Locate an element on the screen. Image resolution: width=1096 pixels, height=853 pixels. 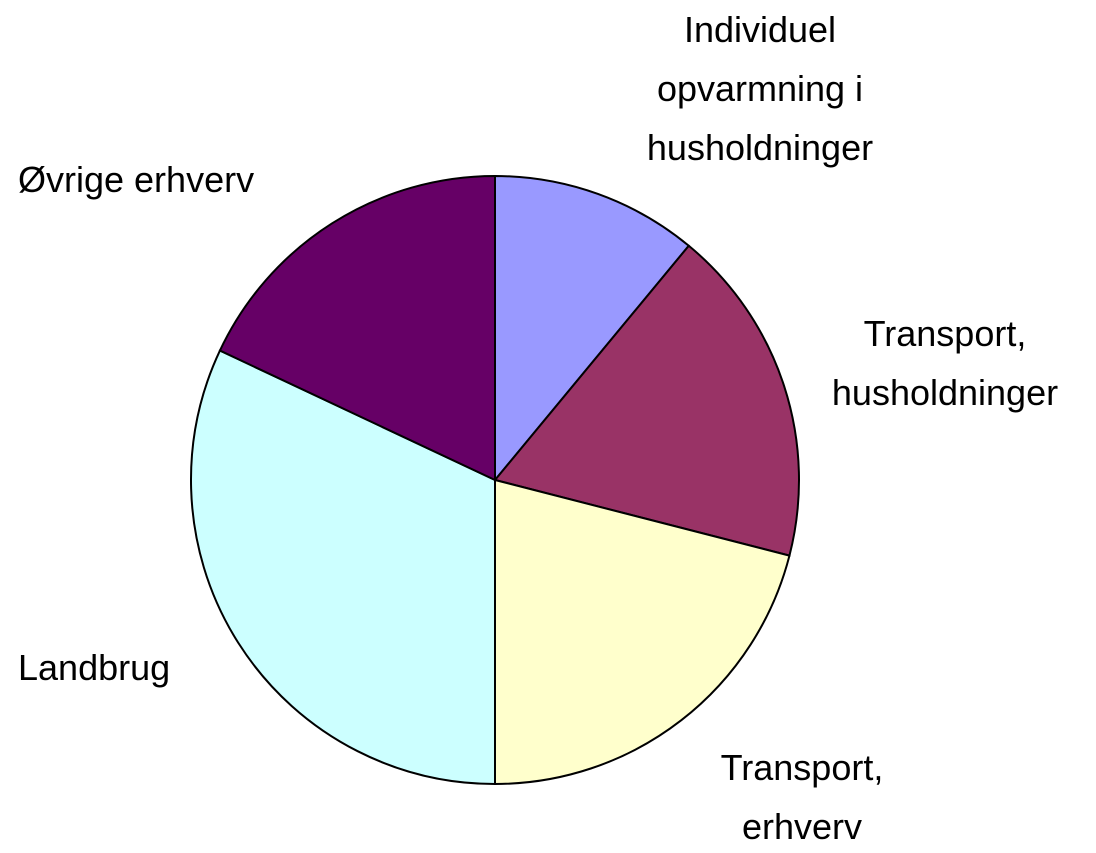
label-line: Landbrug is located at coordinates (94, 667).